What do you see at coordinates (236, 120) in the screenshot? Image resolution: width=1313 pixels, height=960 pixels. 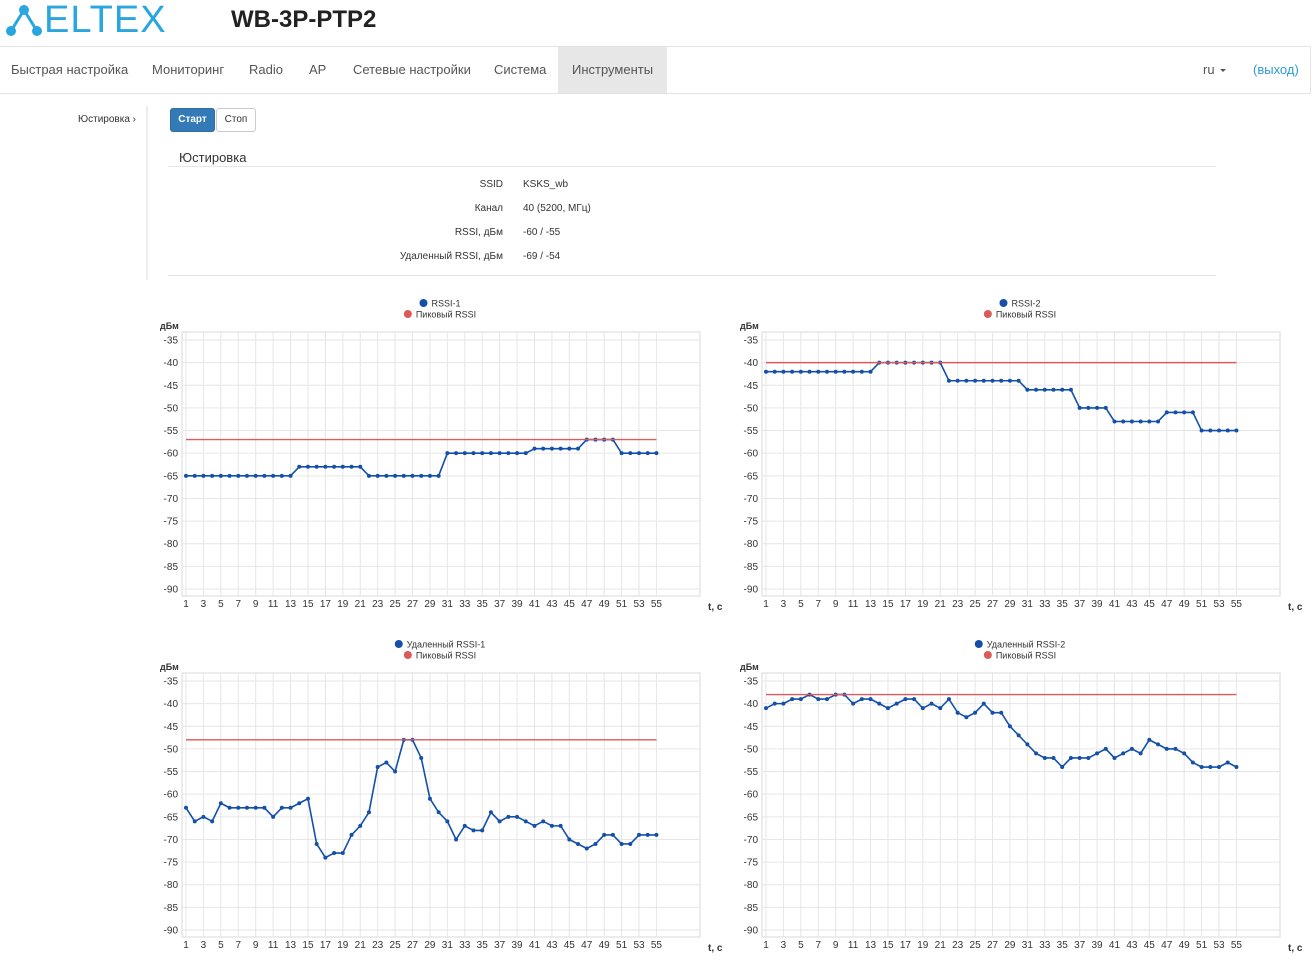 I see `stop-button: Стоп` at bounding box center [236, 120].